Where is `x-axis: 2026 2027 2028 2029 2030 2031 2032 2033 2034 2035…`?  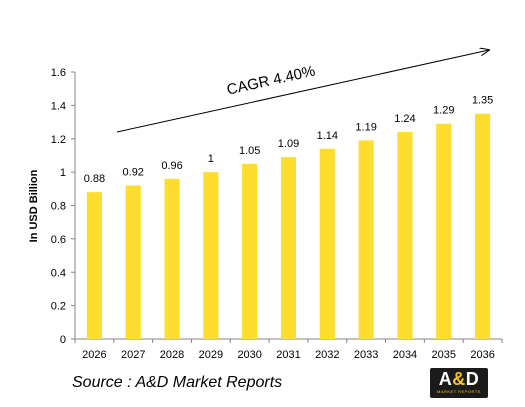 x-axis: 2026 2027 2028 2029 2030 2031 2032 2033 2034 2035… is located at coordinates (288, 349).